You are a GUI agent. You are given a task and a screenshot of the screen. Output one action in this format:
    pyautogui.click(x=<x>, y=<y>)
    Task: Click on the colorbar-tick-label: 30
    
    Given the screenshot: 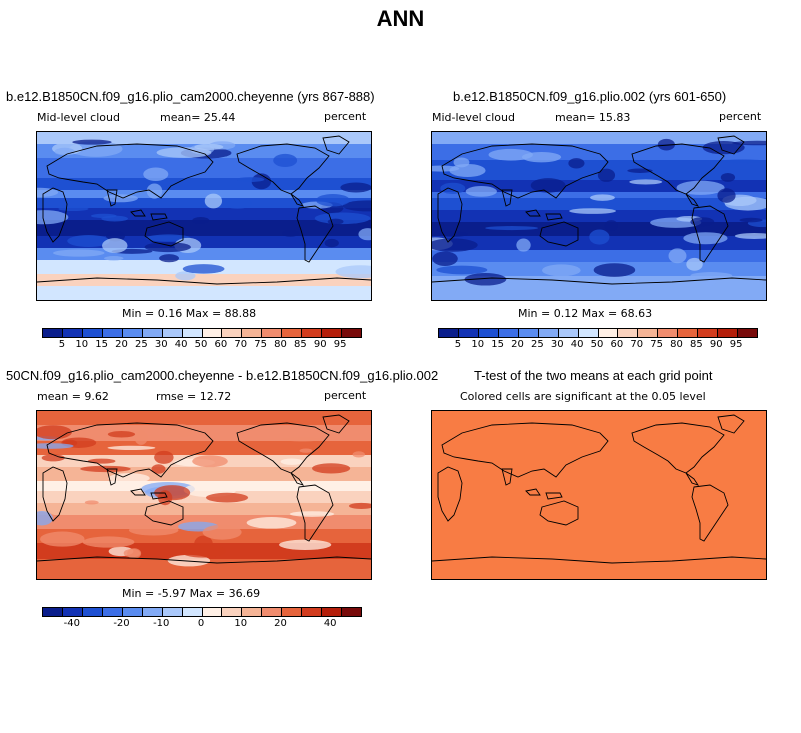 What is the action you would take?
    pyautogui.click(x=161, y=344)
    